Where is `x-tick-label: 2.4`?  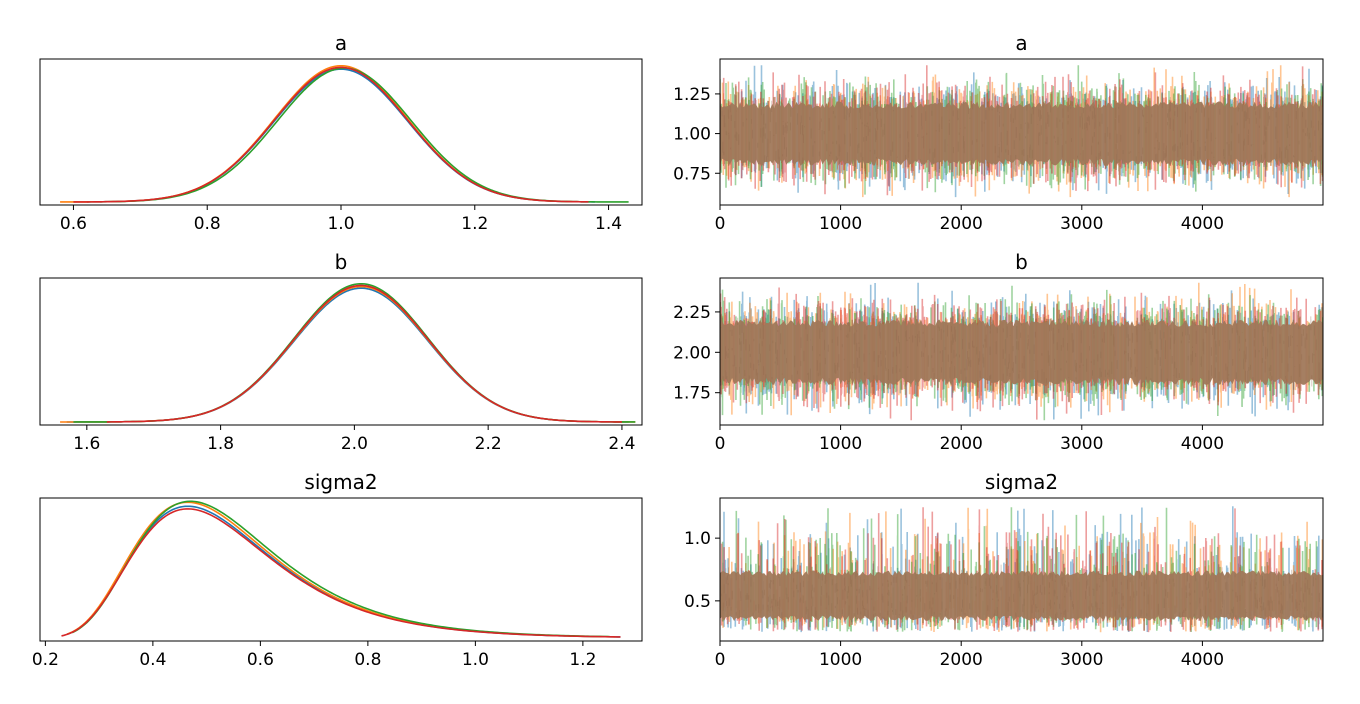 x-tick-label: 2.4 is located at coordinates (621, 444).